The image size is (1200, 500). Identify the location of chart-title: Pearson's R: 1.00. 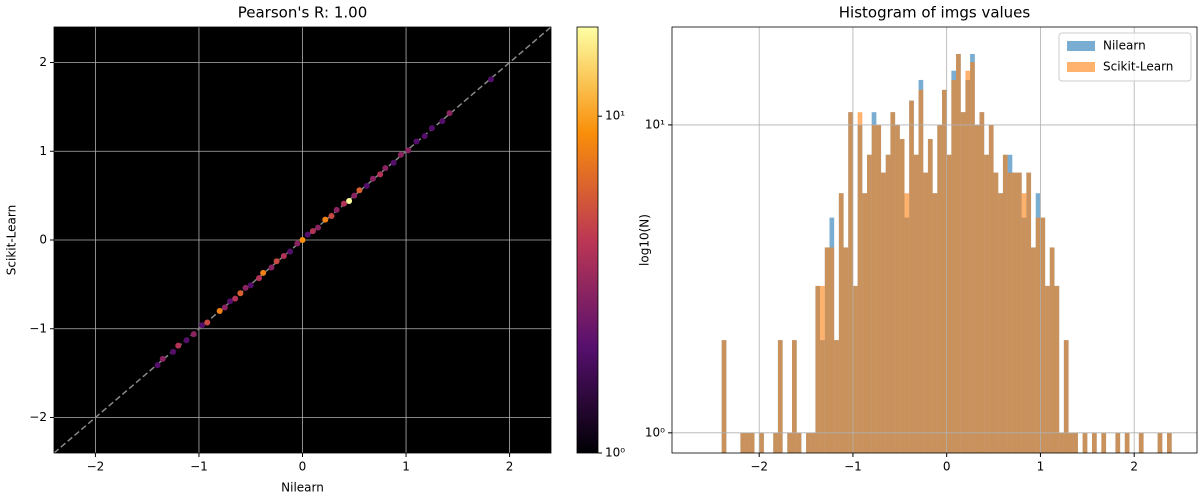
(303, 13).